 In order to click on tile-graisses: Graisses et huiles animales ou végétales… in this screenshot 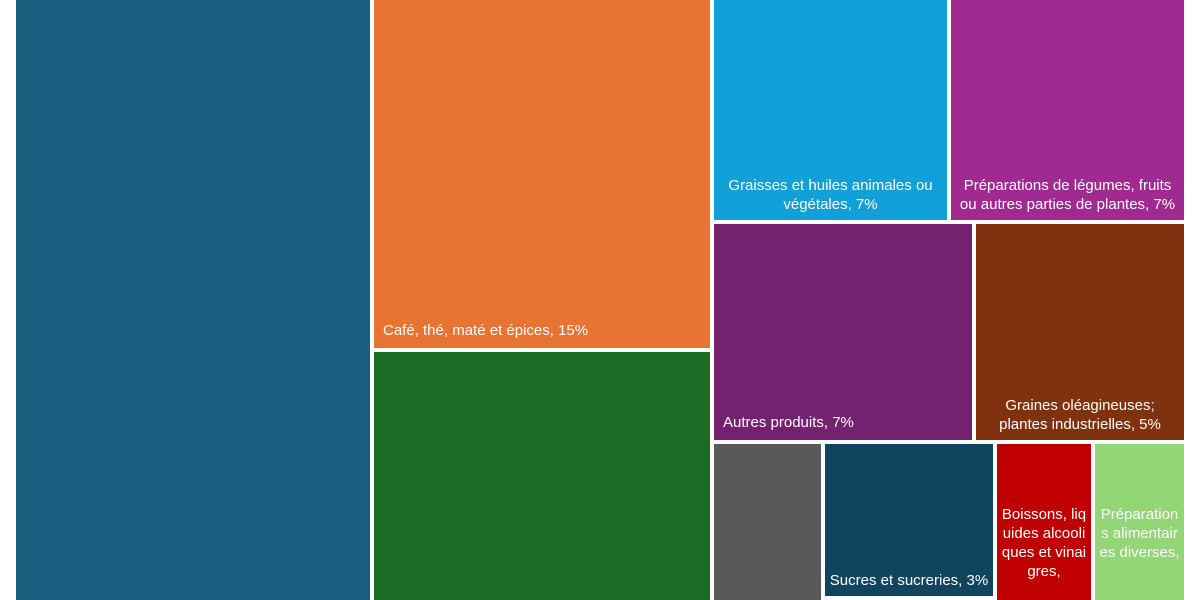, I will do `click(830, 110)`.